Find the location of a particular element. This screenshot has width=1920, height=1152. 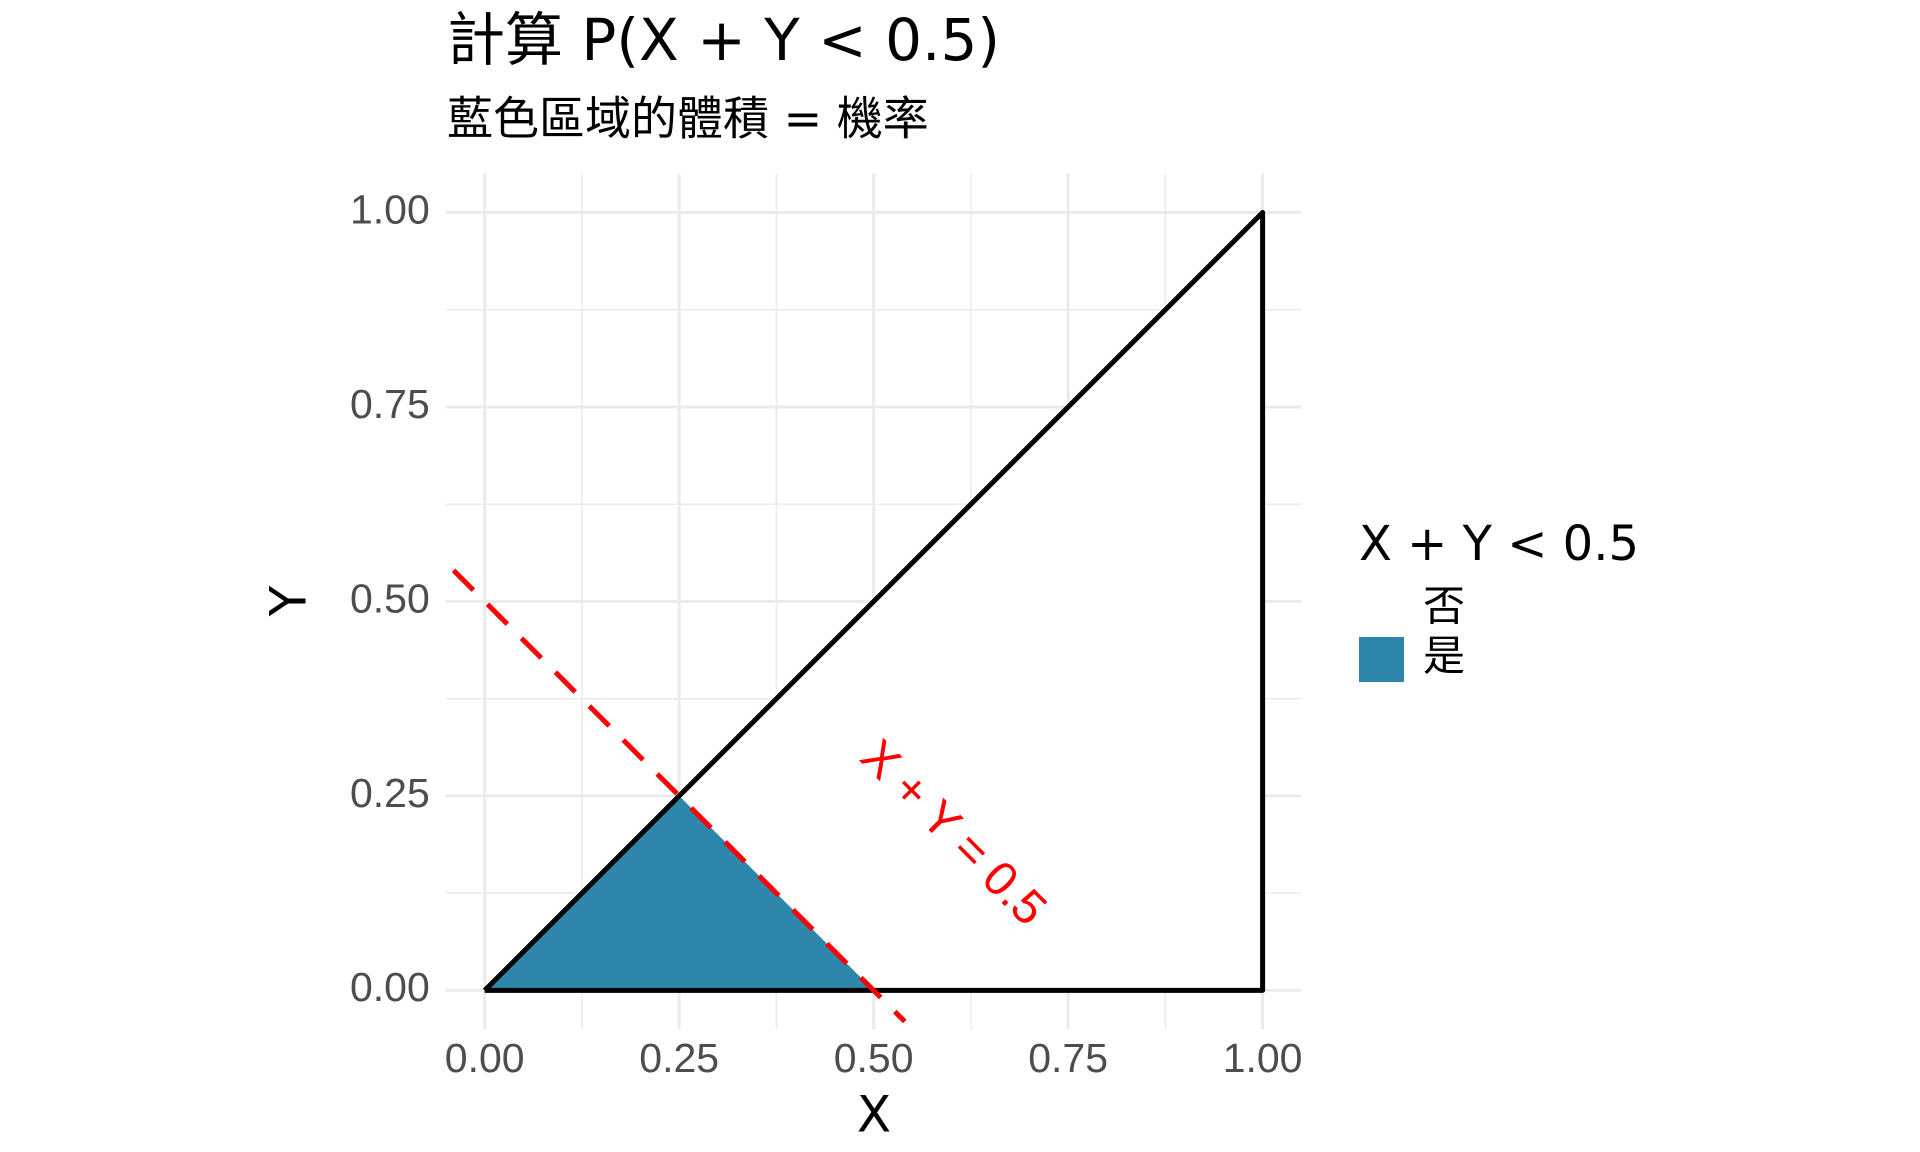

legend-label: 否 is located at coordinates (1444, 606).